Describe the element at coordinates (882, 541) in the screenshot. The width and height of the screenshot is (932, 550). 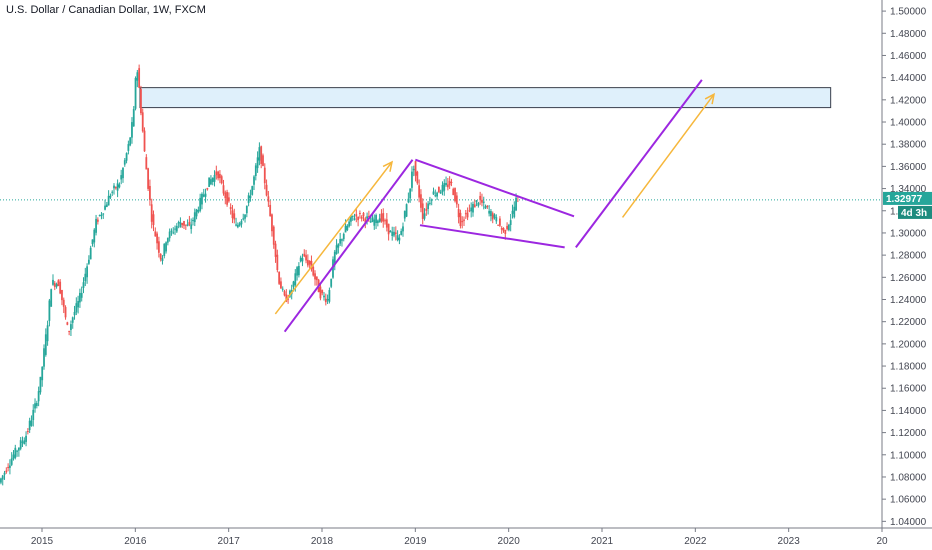
I see `x-tick-label: 20` at that location.